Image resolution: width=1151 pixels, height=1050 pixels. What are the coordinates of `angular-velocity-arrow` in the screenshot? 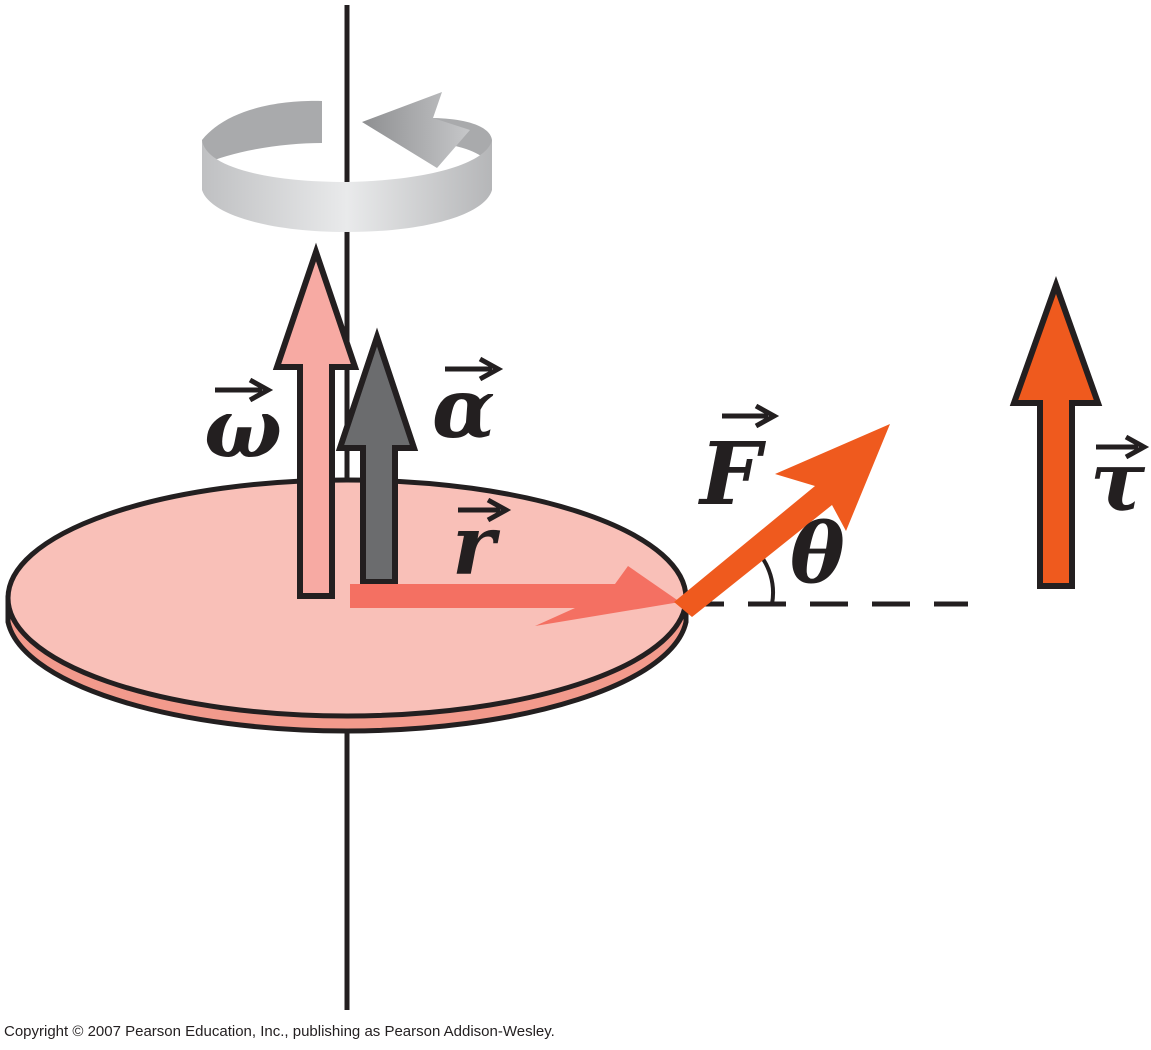 It's located at (316, 420).